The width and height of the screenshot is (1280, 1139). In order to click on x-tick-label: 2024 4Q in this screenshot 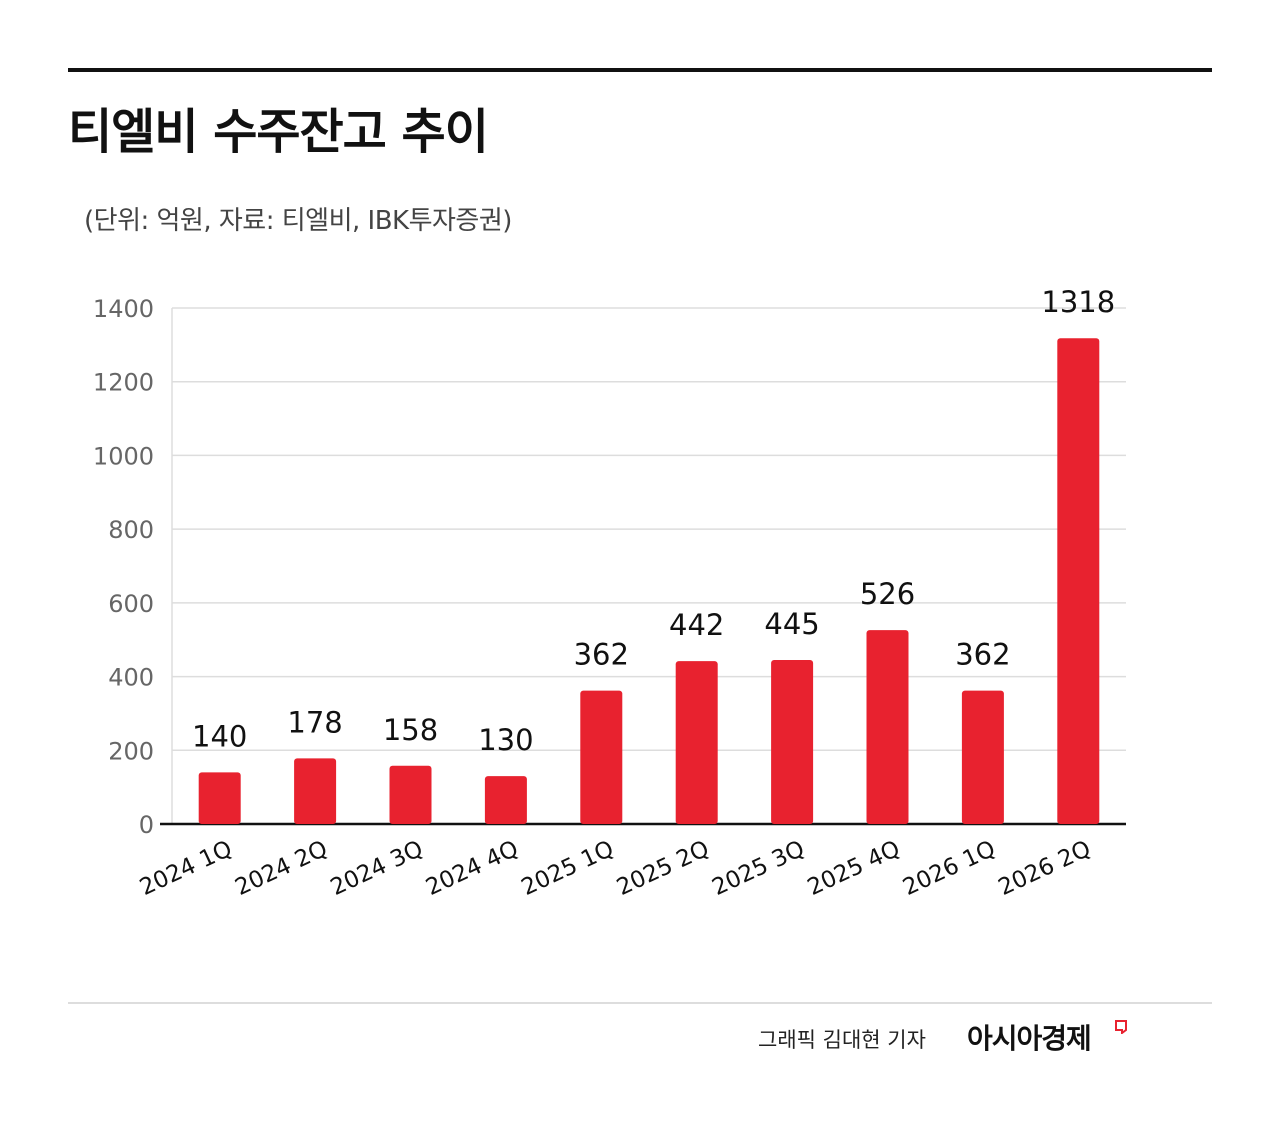, I will do `click(472, 868)`.